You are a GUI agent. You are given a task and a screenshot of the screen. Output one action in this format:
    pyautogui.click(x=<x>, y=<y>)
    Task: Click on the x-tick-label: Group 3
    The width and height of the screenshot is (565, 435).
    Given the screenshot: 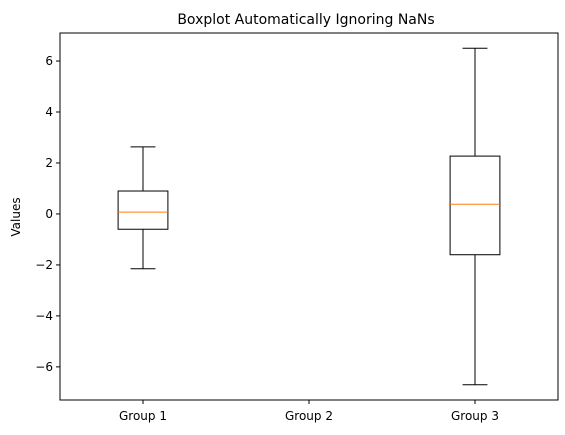 What is the action you would take?
    pyautogui.click(x=475, y=416)
    